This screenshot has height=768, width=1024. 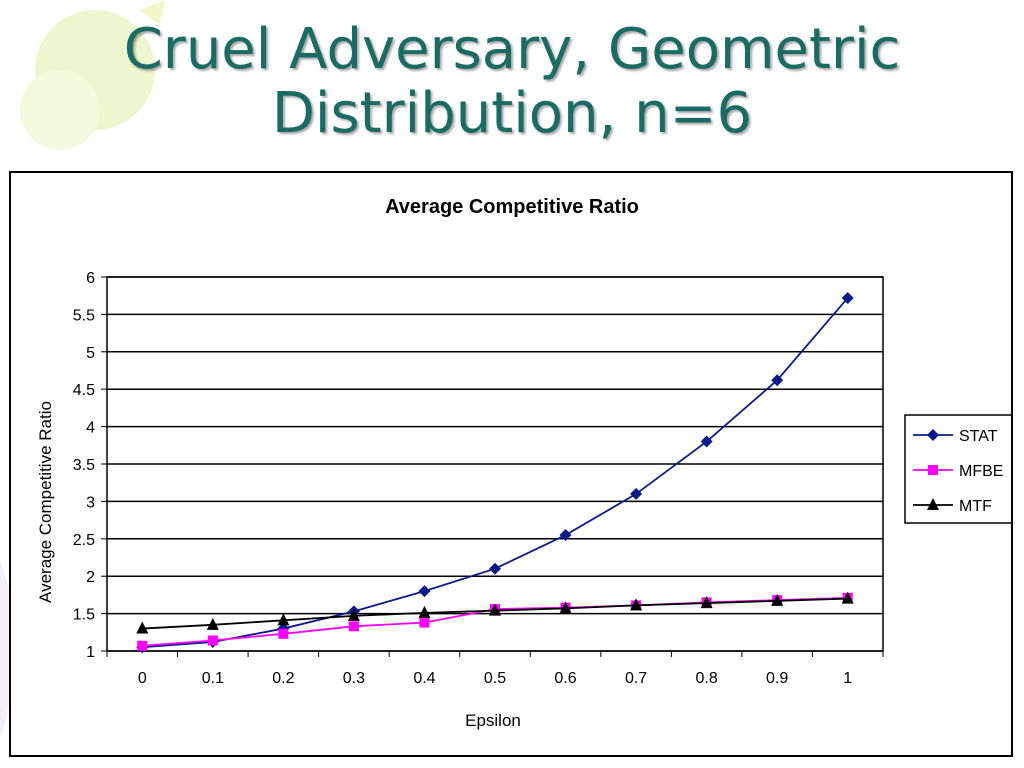 I want to click on y-tick-label: 6, so click(x=90, y=278).